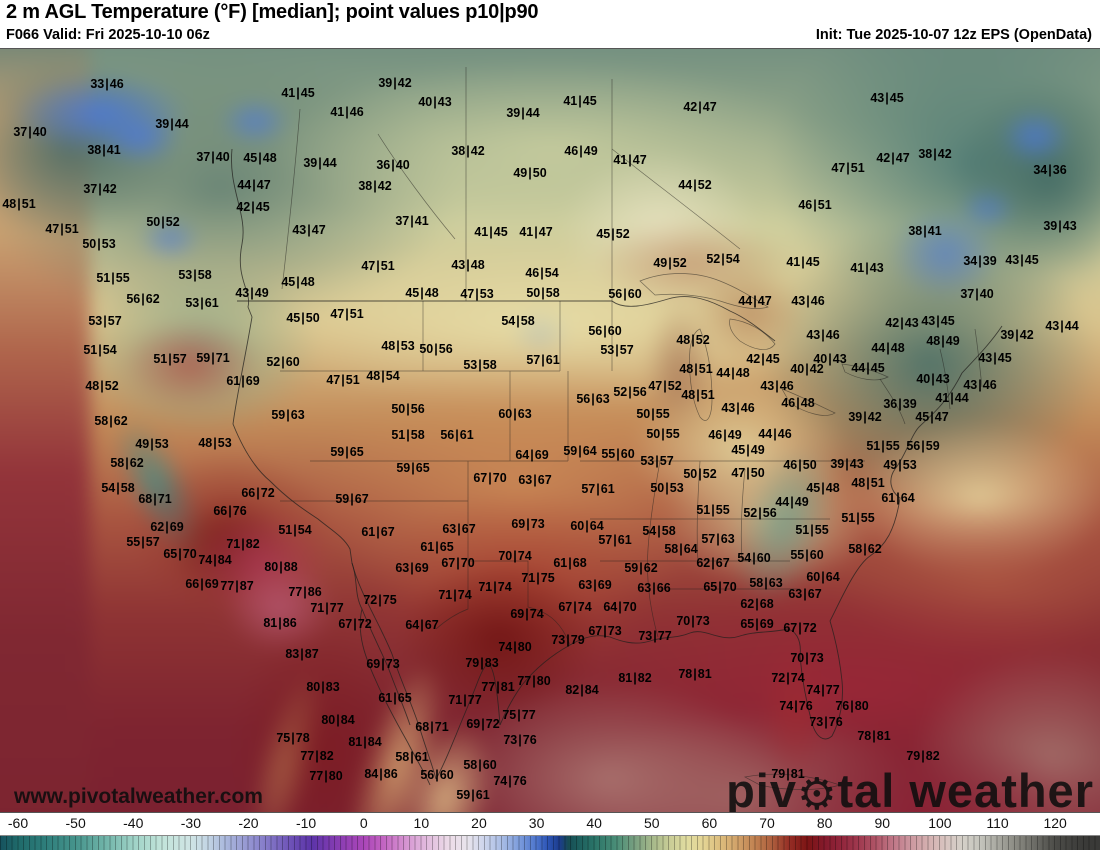 This screenshot has height=850, width=1100. I want to click on point-value-label: 43|44, so click(1062, 326).